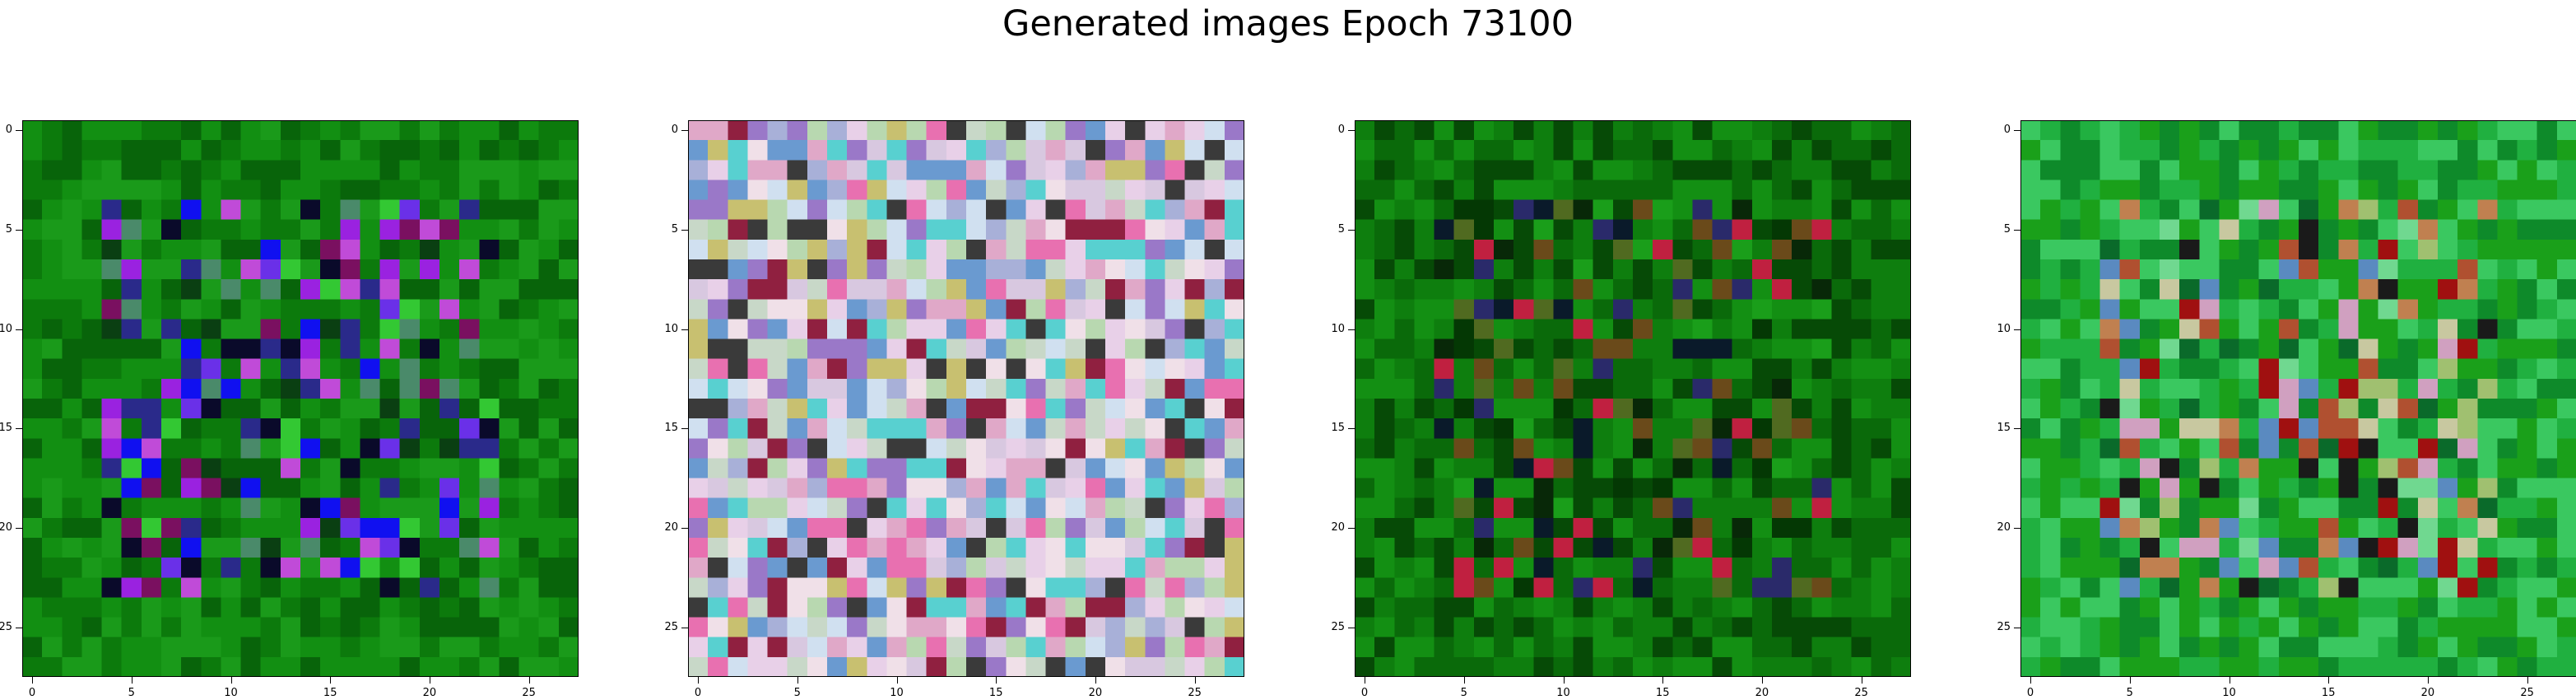 The height and width of the screenshot is (700, 2576). Describe the element at coordinates (2004, 626) in the screenshot. I see `y-tick-label: 25` at that location.